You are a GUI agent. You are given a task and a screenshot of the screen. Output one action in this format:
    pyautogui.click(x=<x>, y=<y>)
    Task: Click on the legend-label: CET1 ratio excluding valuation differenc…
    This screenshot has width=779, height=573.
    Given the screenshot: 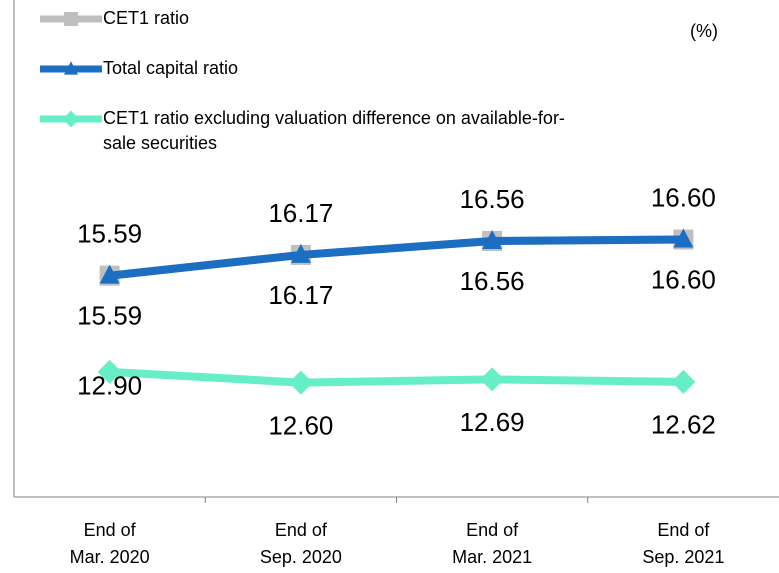 What is the action you would take?
    pyautogui.click(x=334, y=130)
    